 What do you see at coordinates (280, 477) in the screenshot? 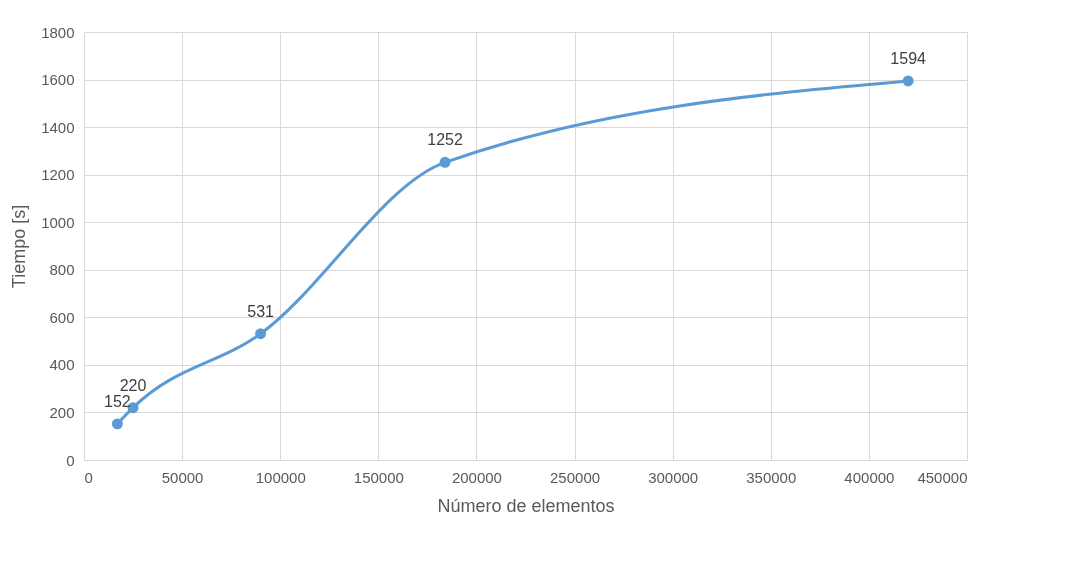
I see `x-tick-label: 100000` at bounding box center [280, 477].